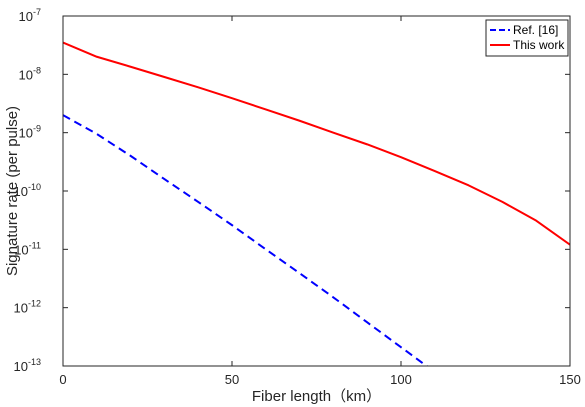  Describe the element at coordinates (30, 132) in the screenshot. I see `y-tick-label: 10⁻⁹` at that location.